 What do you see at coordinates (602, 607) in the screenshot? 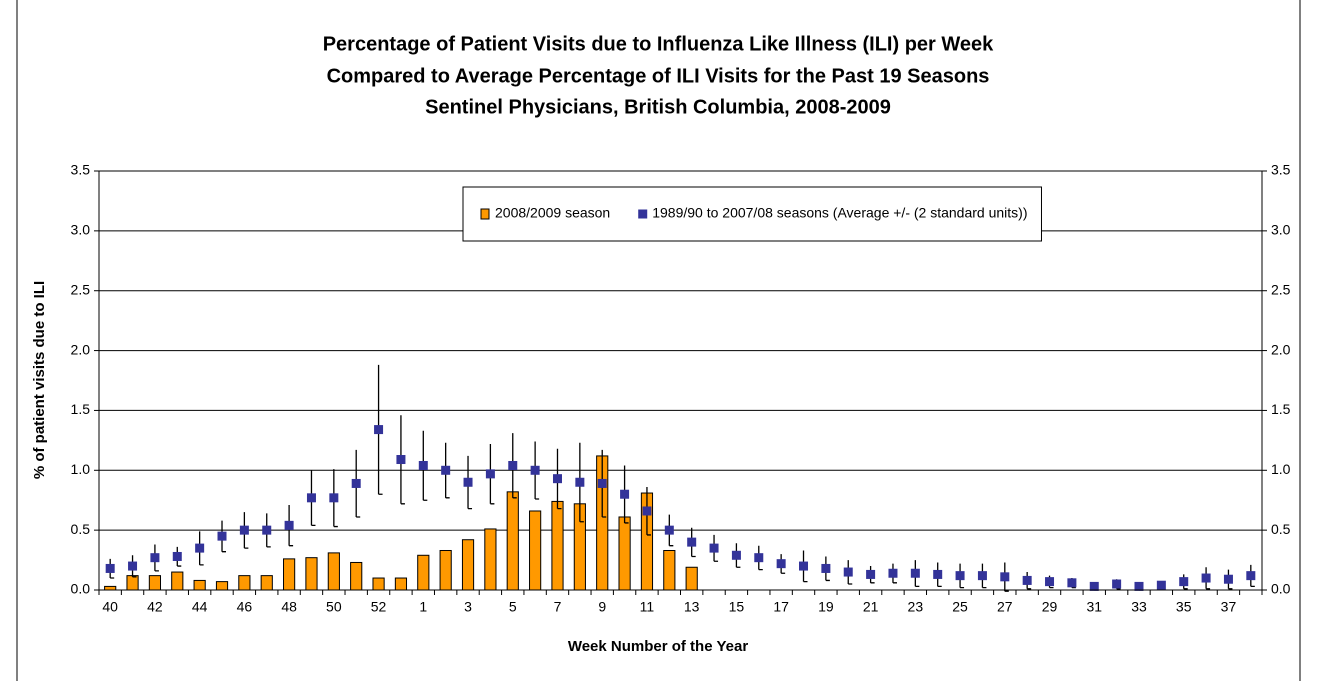
I see `x-tick-label: 9` at bounding box center [602, 607].